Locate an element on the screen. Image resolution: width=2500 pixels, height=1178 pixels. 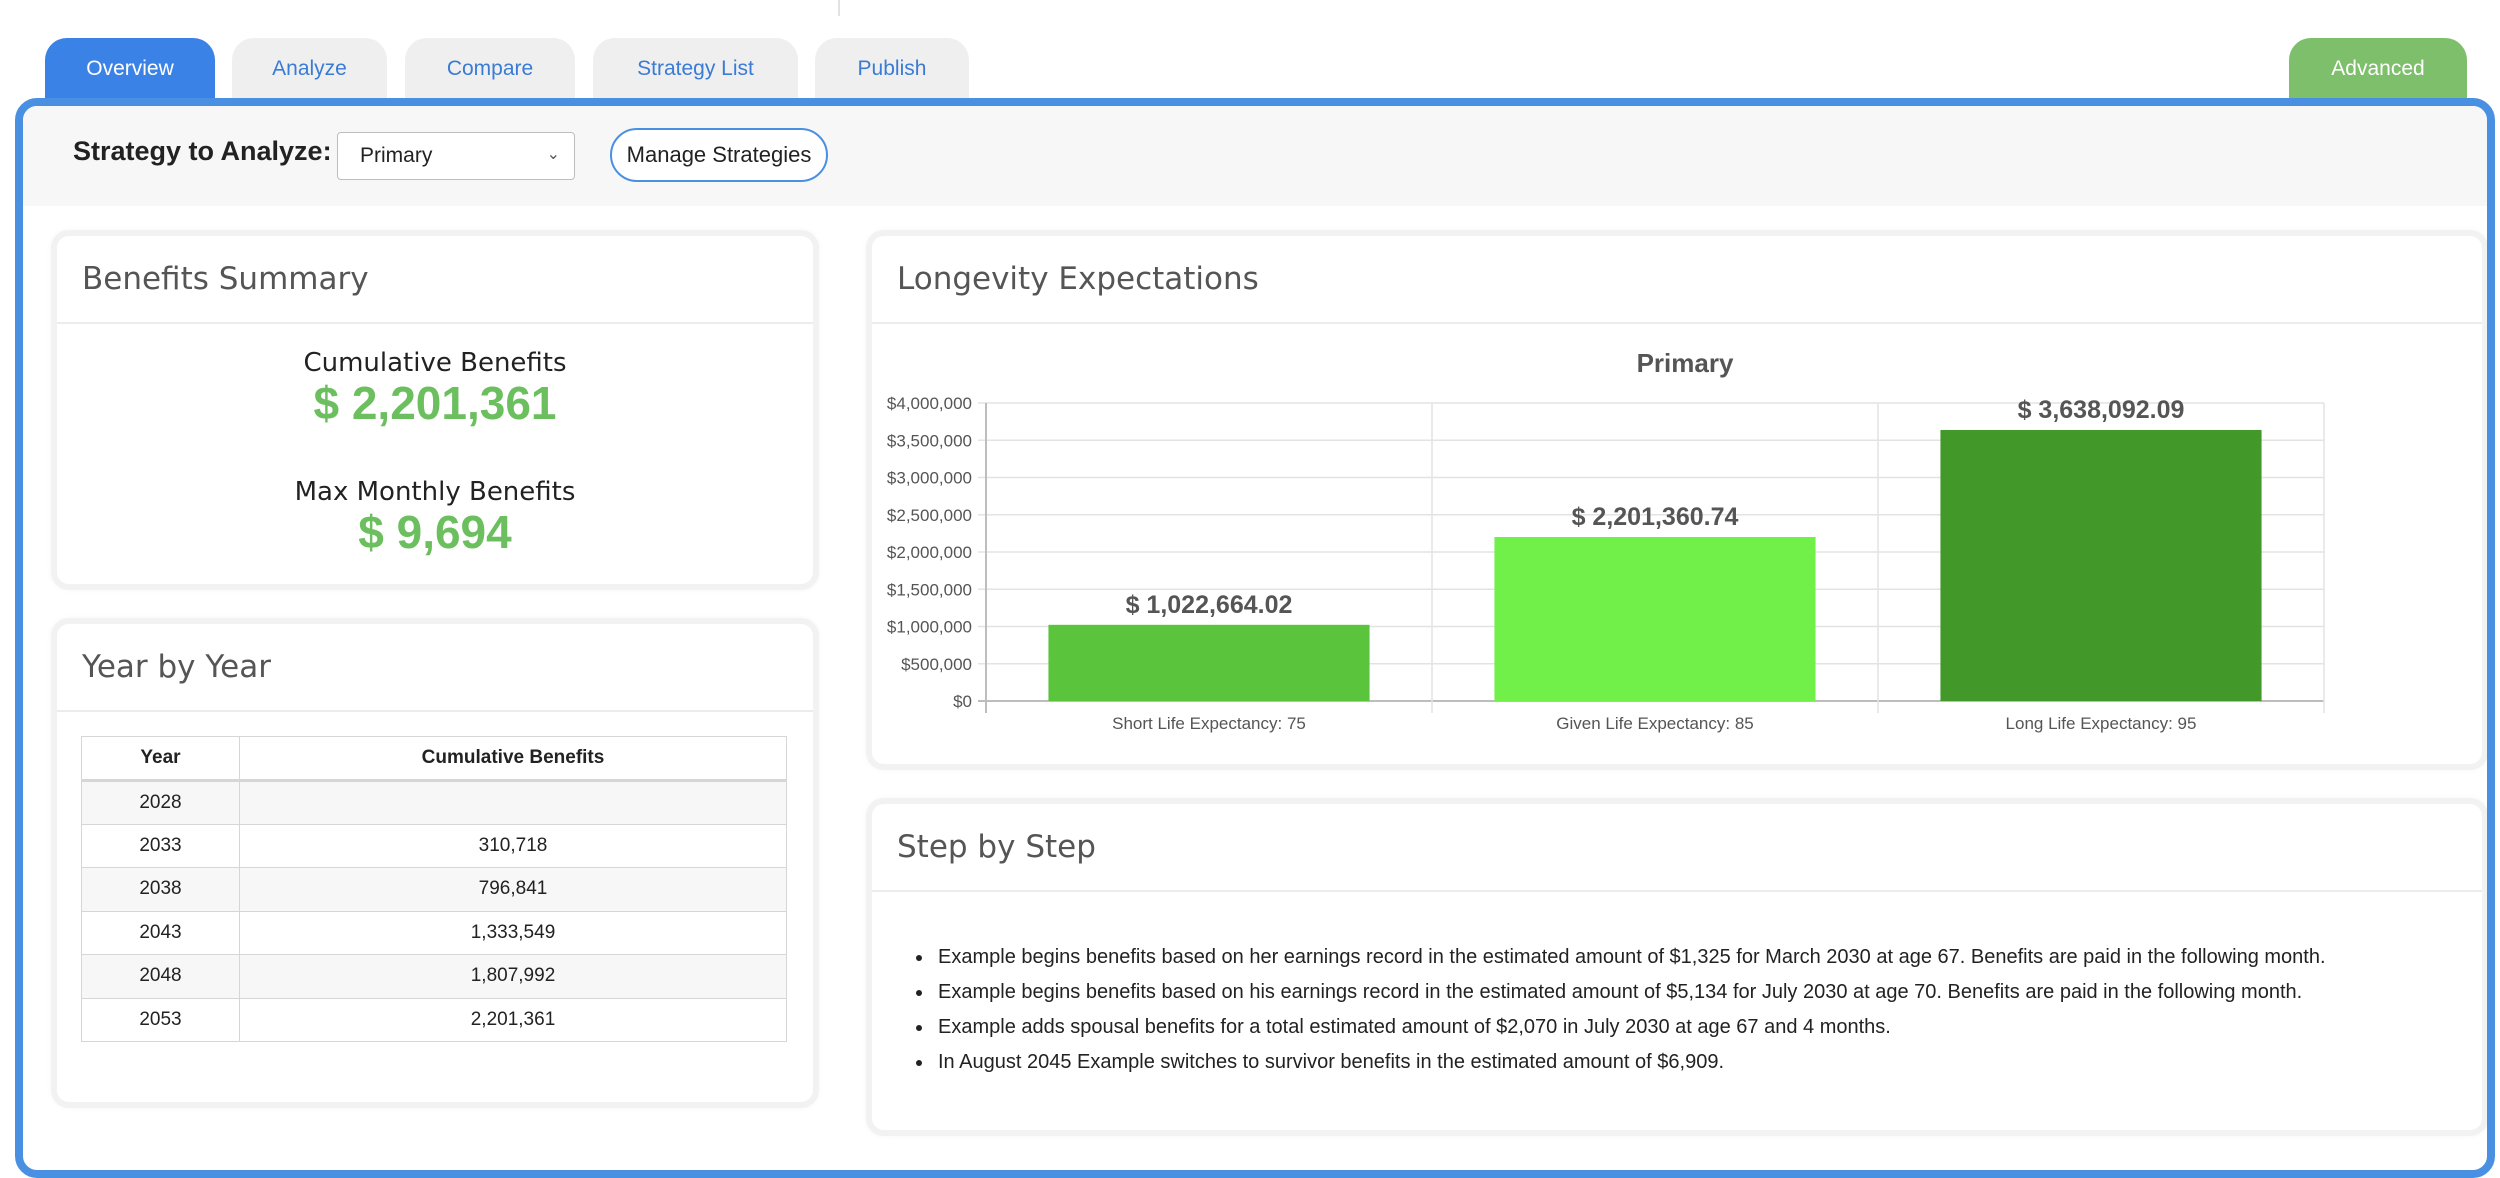
max-monthly-benefits-label: Max Monthly Benefits is located at coordinates (435, 492).